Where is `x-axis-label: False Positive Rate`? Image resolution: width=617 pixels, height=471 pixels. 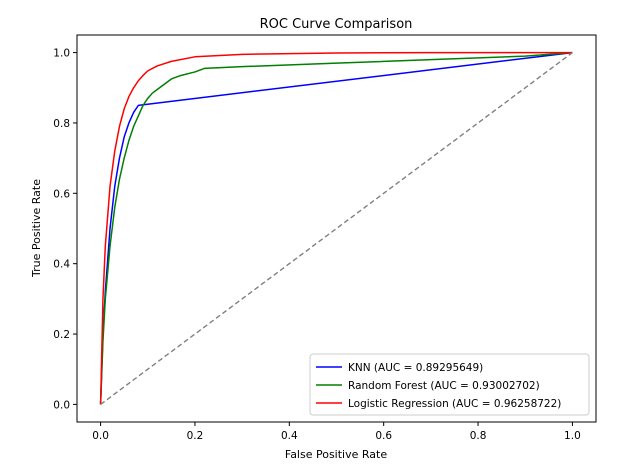 x-axis-label: False Positive Rate is located at coordinates (336, 454).